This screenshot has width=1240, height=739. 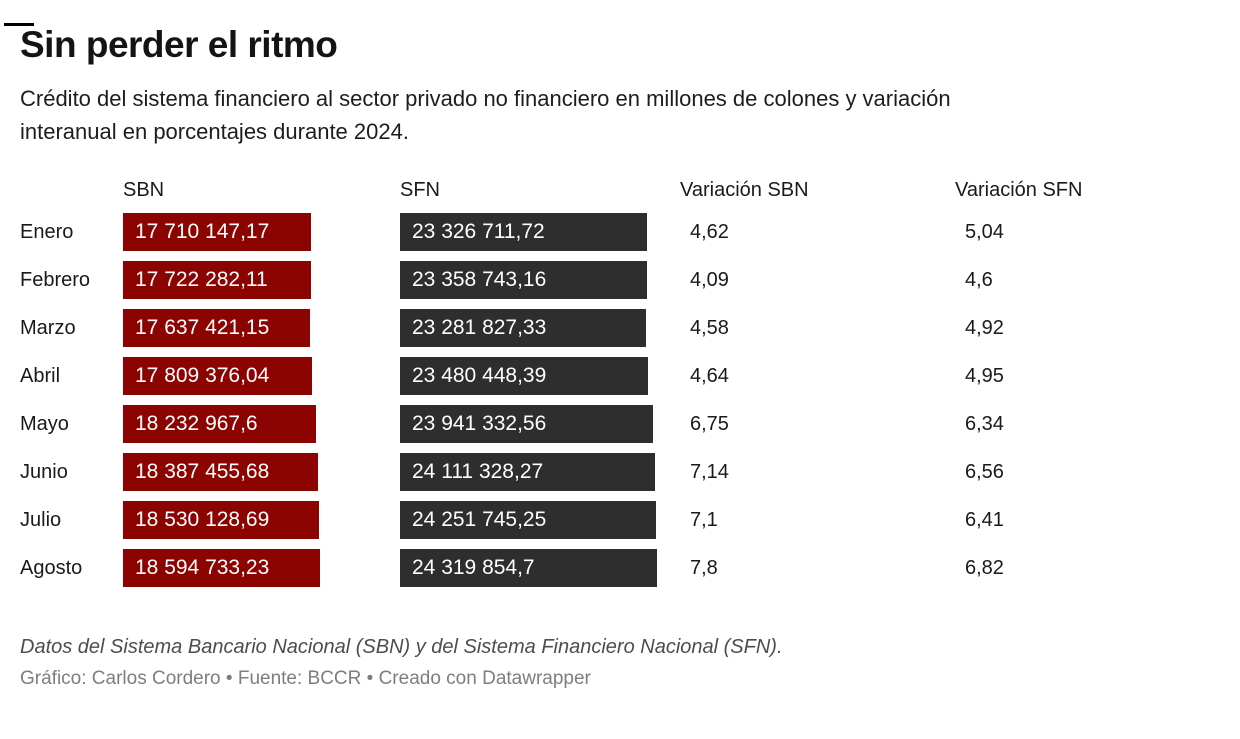 What do you see at coordinates (44, 471) in the screenshot?
I see `row-label: Junio` at bounding box center [44, 471].